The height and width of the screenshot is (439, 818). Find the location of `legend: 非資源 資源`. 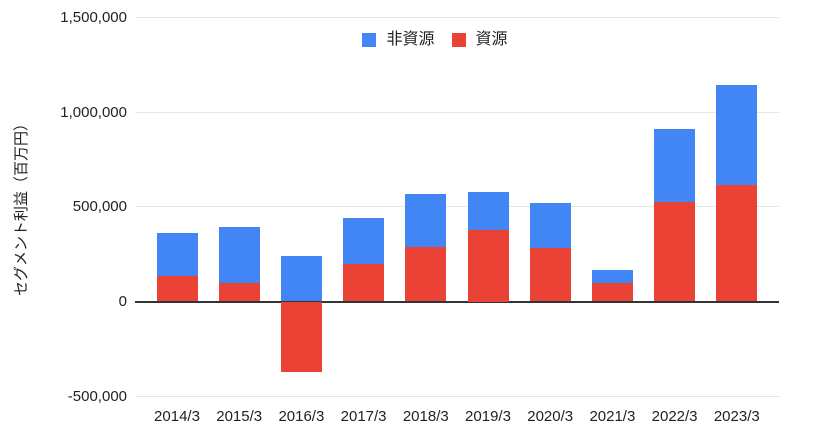

legend: 非資源 資源 is located at coordinates (422, 40).